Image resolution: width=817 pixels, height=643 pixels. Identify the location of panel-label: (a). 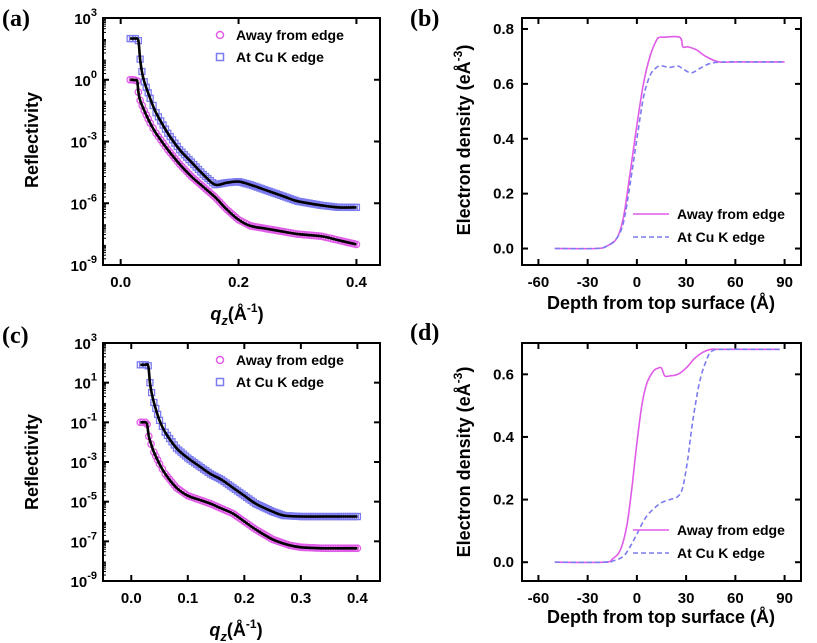
(16, 19).